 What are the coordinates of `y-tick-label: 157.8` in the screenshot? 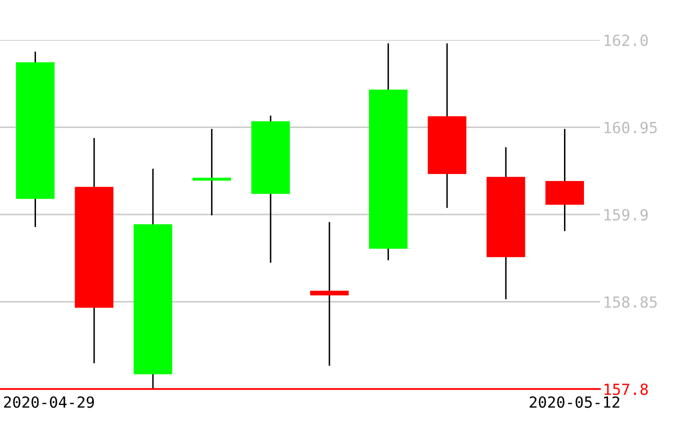 It's located at (626, 390).